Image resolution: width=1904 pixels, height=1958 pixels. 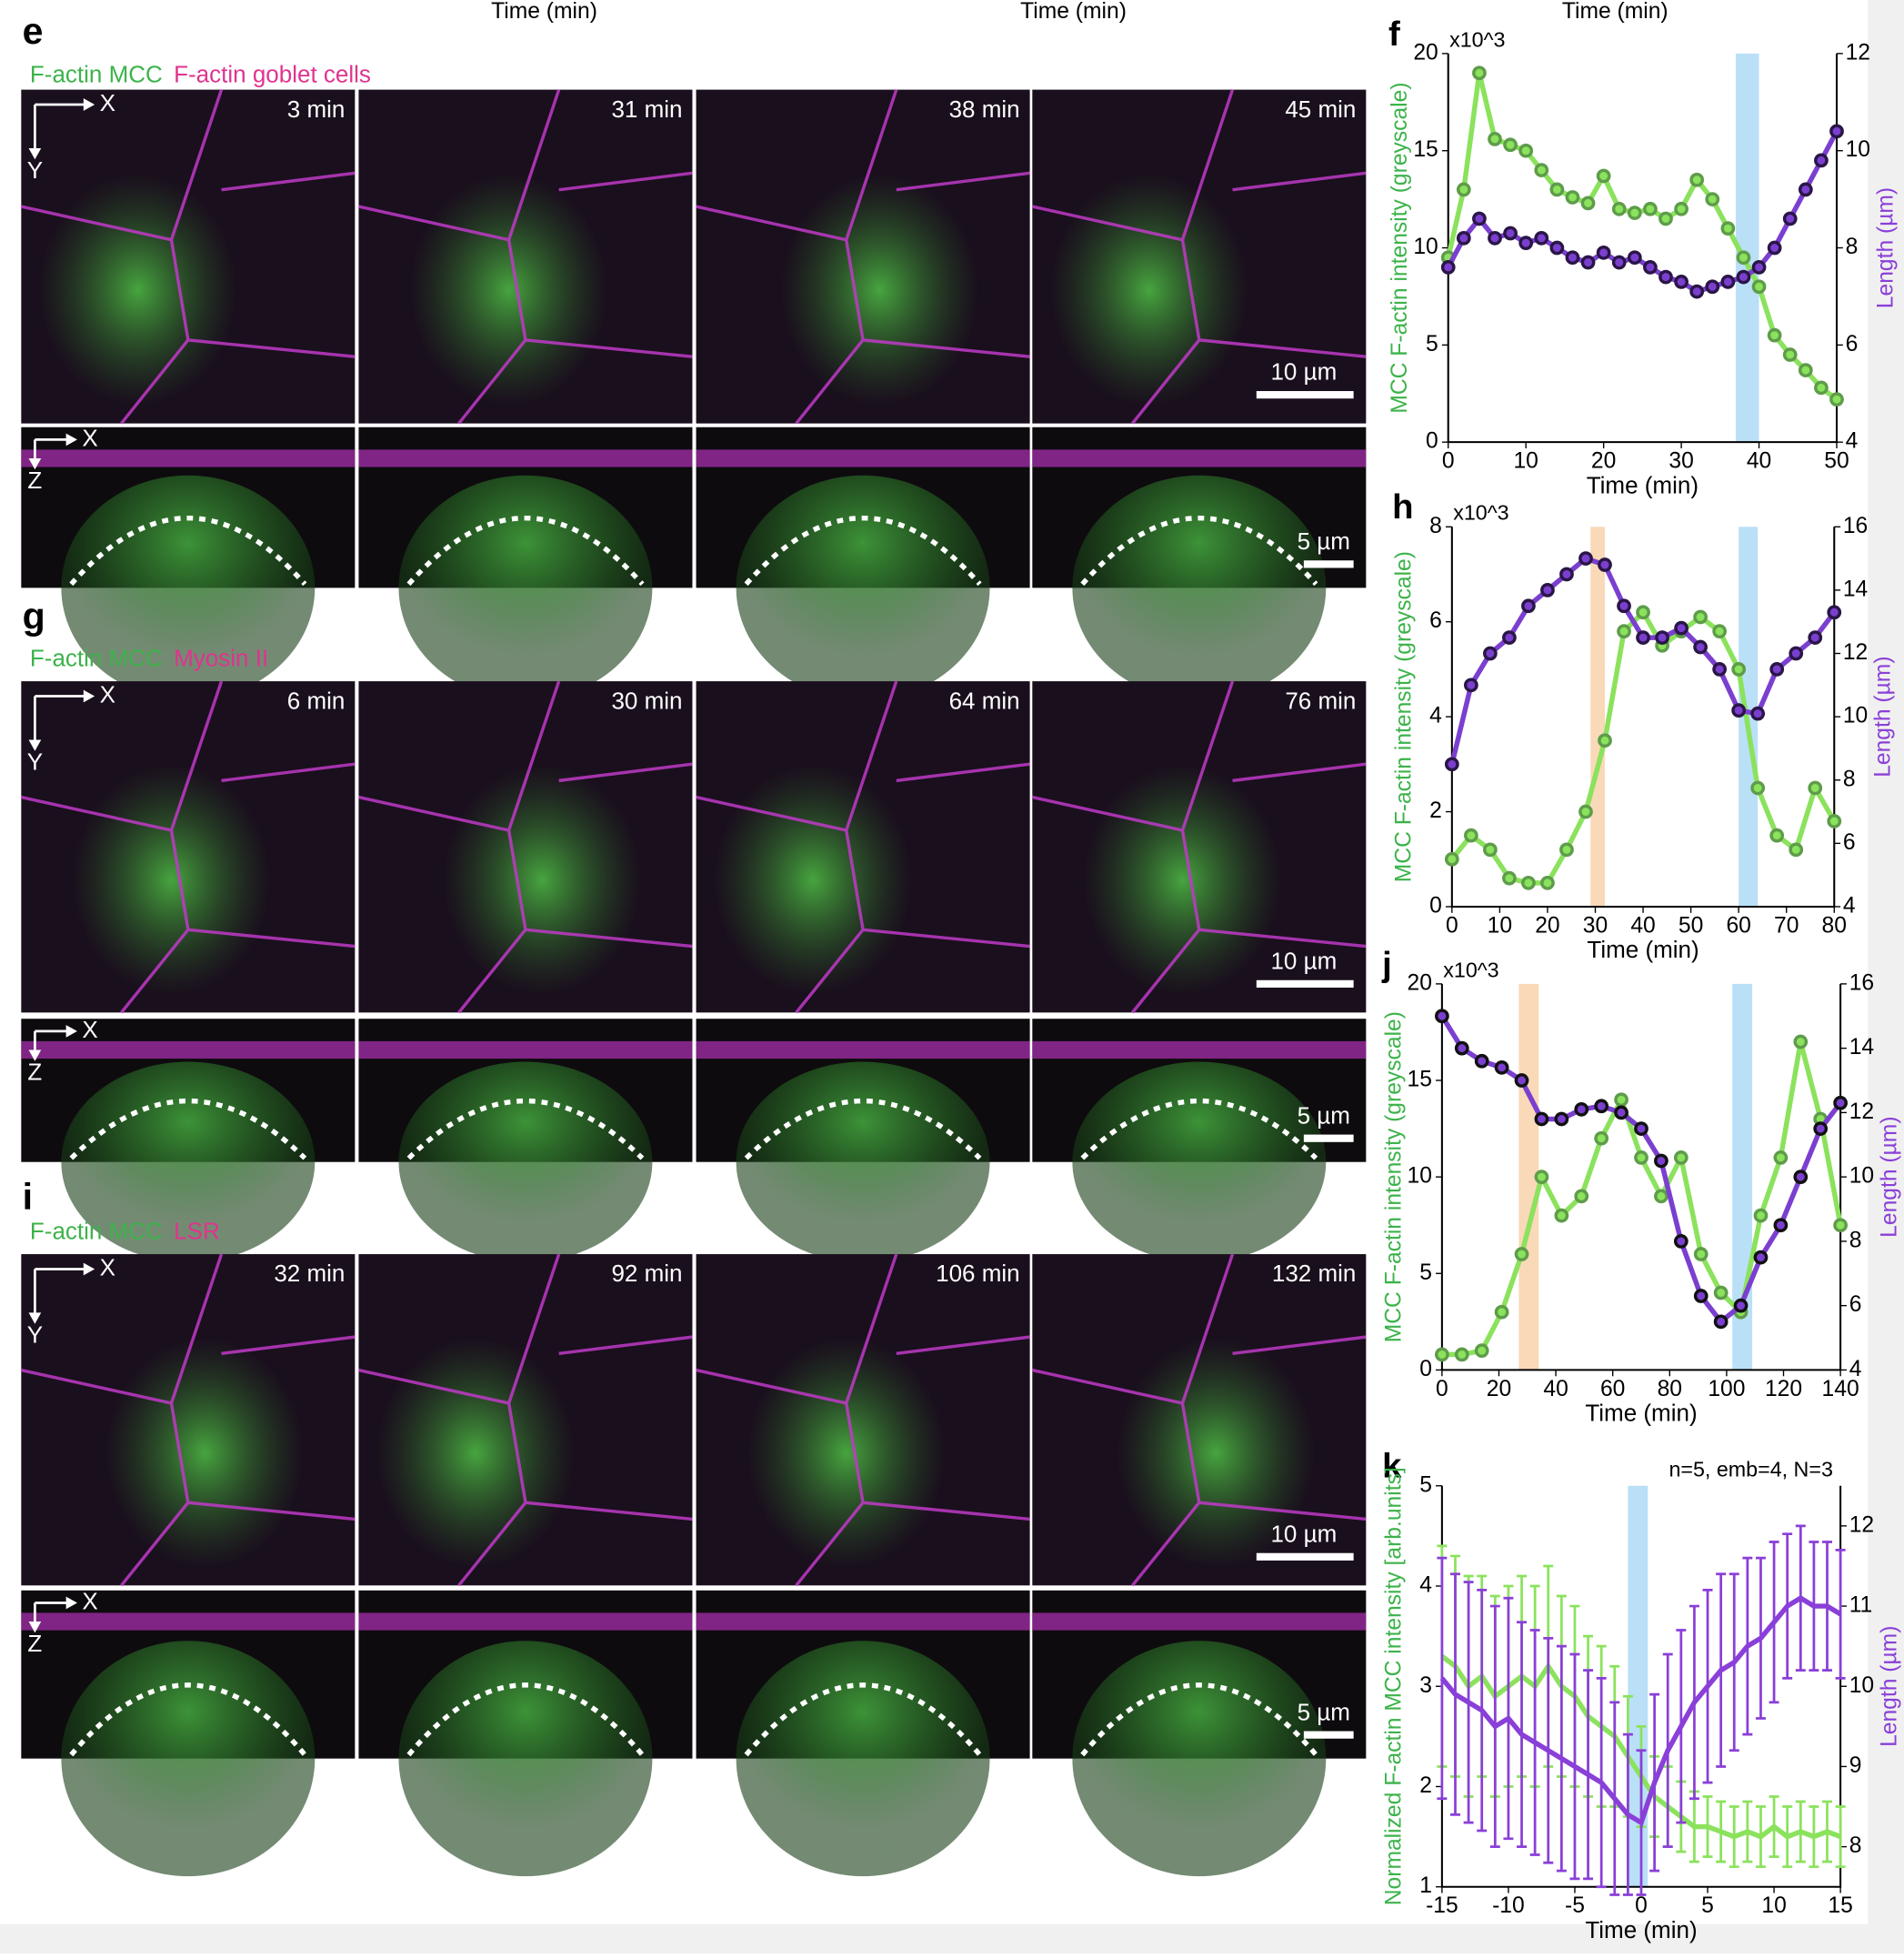 What do you see at coordinates (1604, 462) in the screenshot?
I see `x-tick-label: 20` at bounding box center [1604, 462].